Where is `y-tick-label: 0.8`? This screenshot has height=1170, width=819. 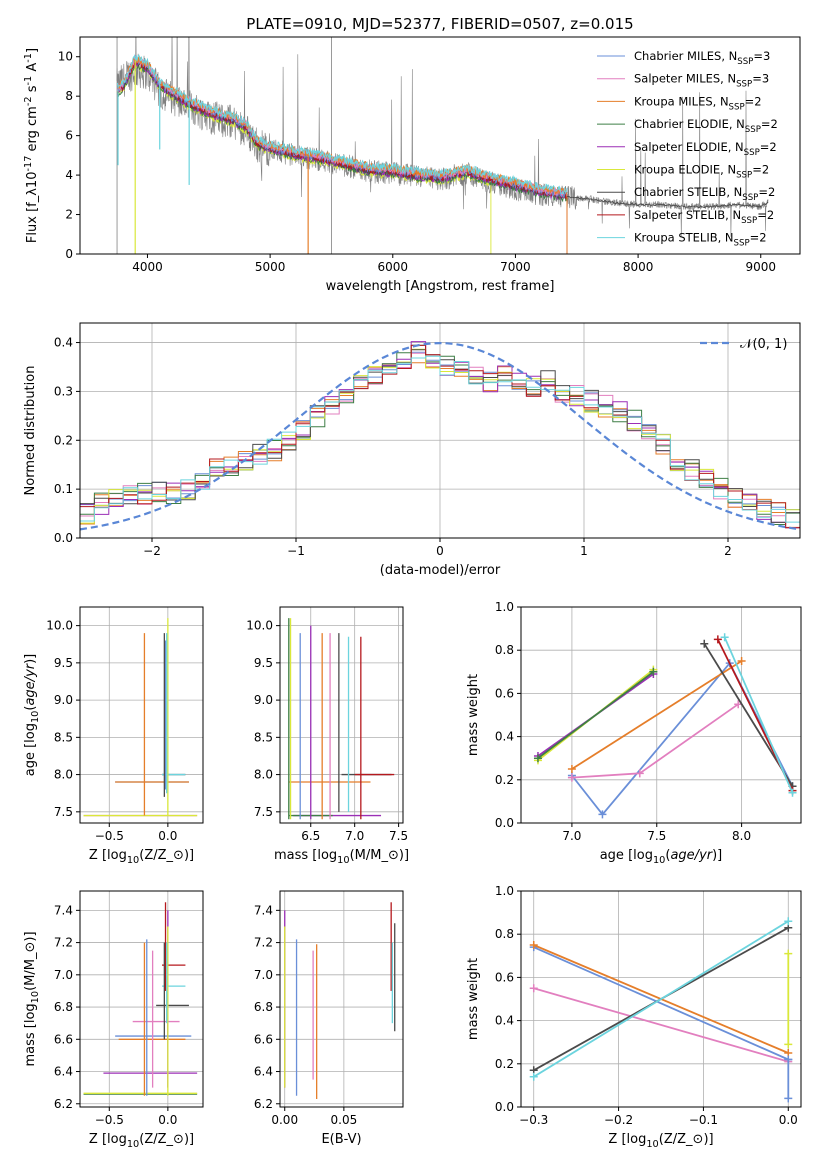 y-tick-label: 0.8 is located at coordinates (504, 934).